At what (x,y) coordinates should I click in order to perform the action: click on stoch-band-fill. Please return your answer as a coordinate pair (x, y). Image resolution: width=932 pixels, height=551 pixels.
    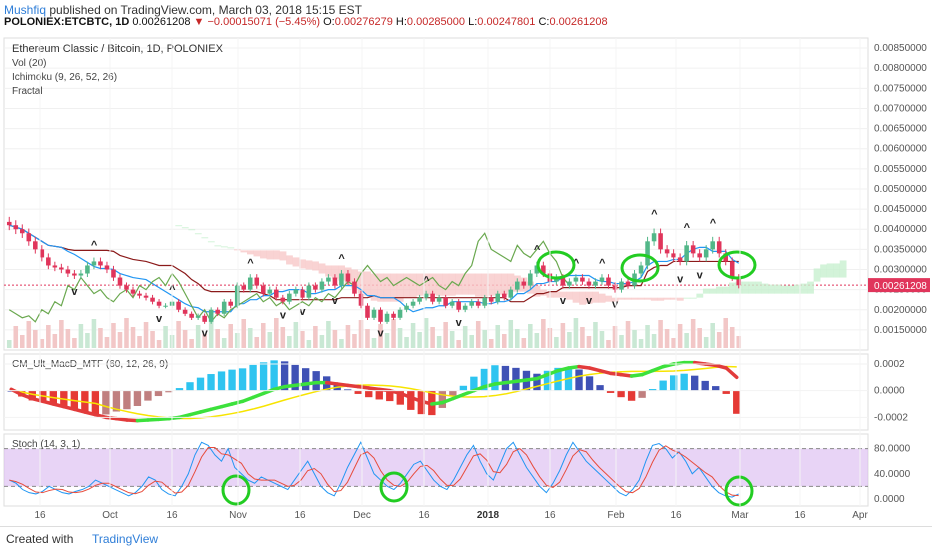
    Looking at the image, I should click on (436, 467).